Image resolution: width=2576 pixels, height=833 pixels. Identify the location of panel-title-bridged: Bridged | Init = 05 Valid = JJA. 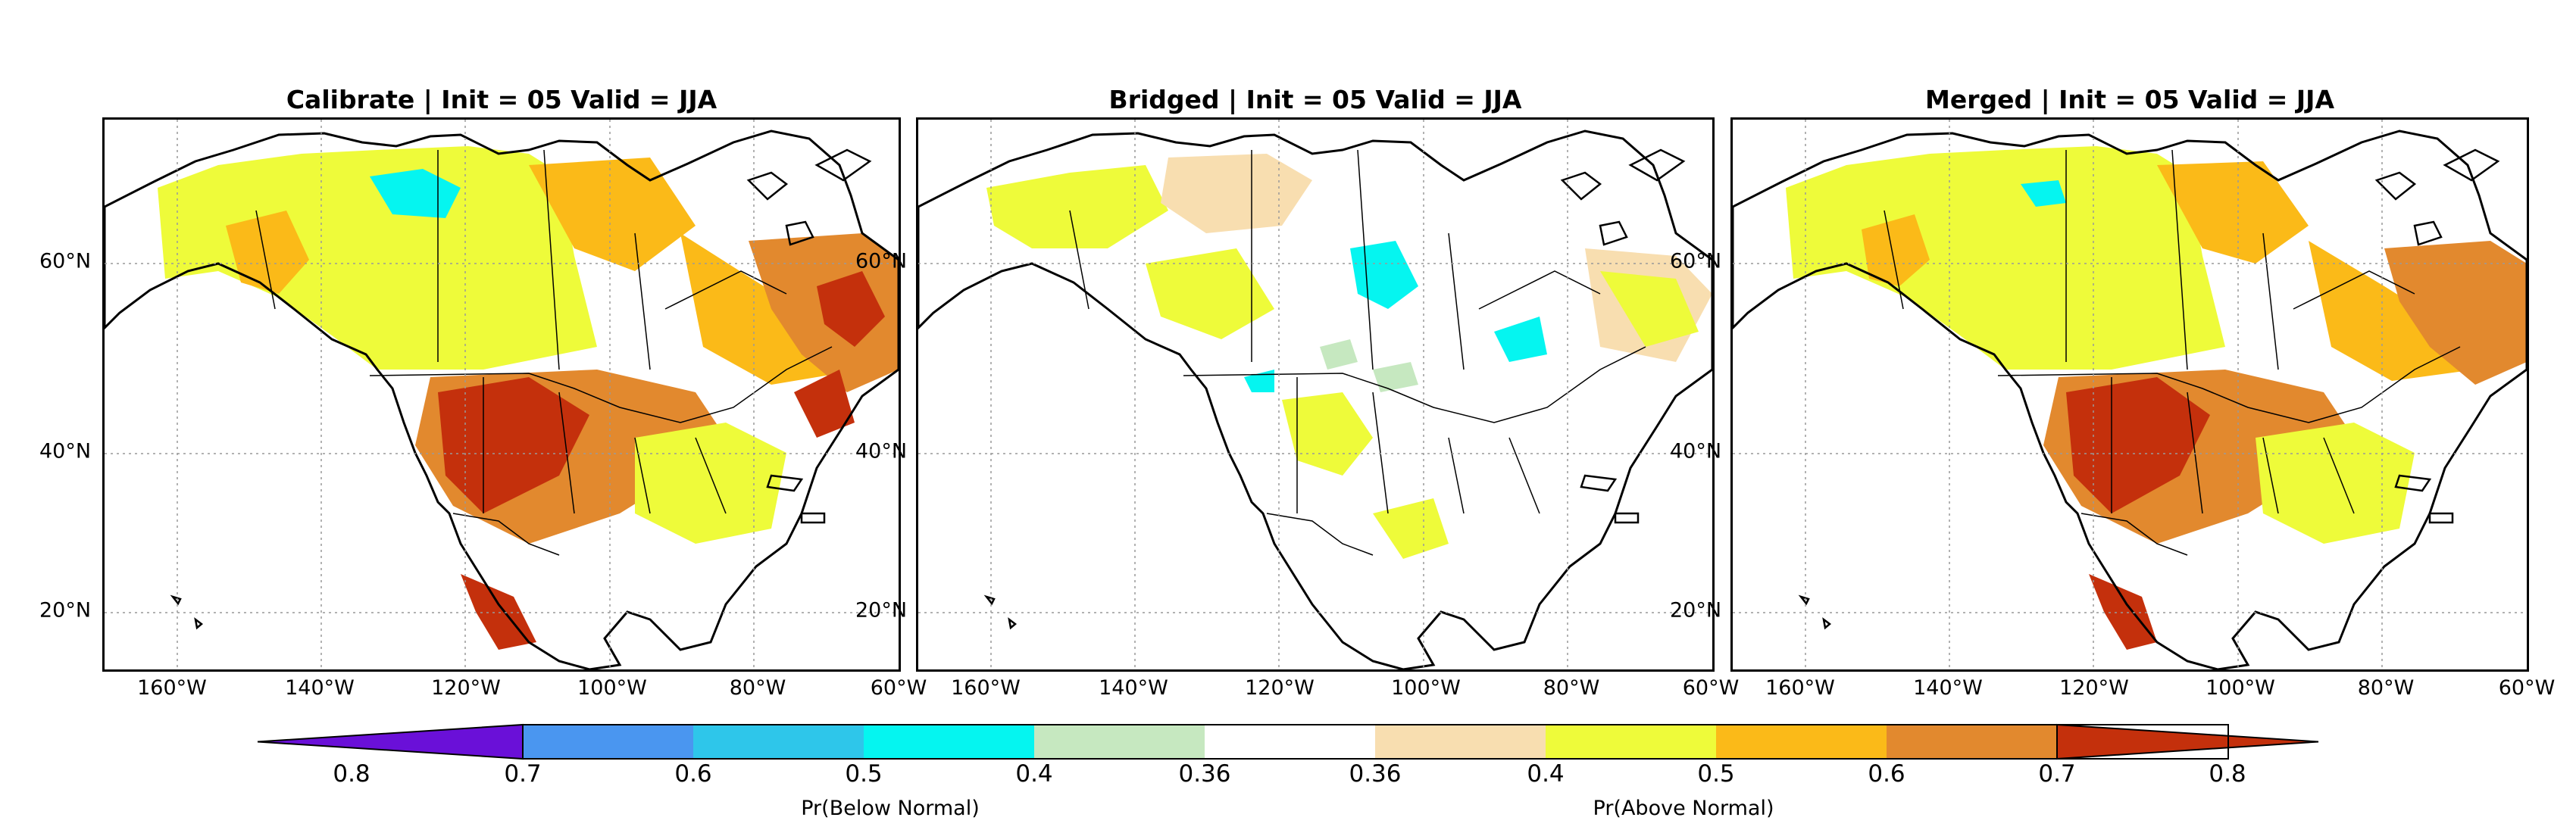
(1315, 99).